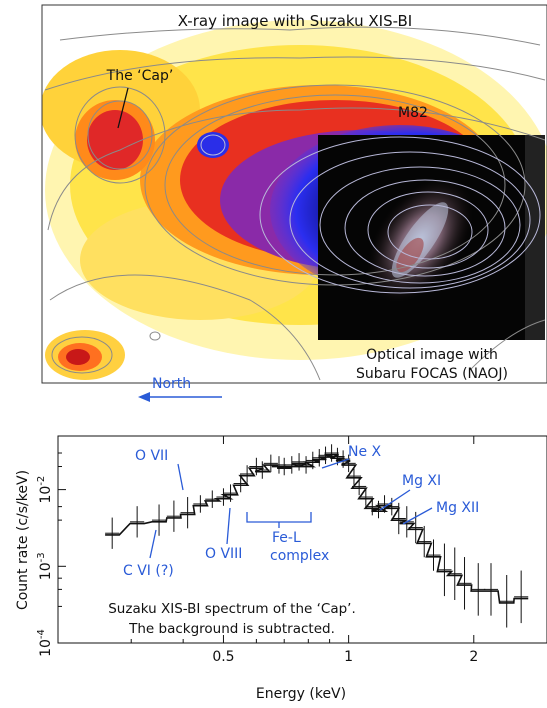 The image size is (547, 708). What do you see at coordinates (45, 566) in the screenshot?
I see `y-tick-label: 10-3` at bounding box center [45, 566].